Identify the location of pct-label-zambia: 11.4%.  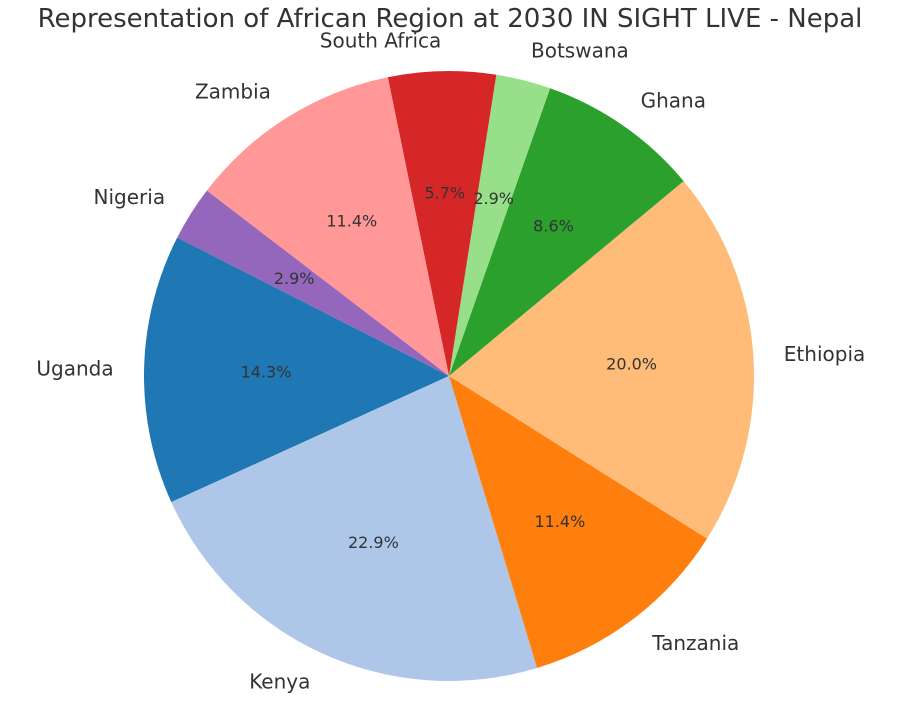
(351, 220).